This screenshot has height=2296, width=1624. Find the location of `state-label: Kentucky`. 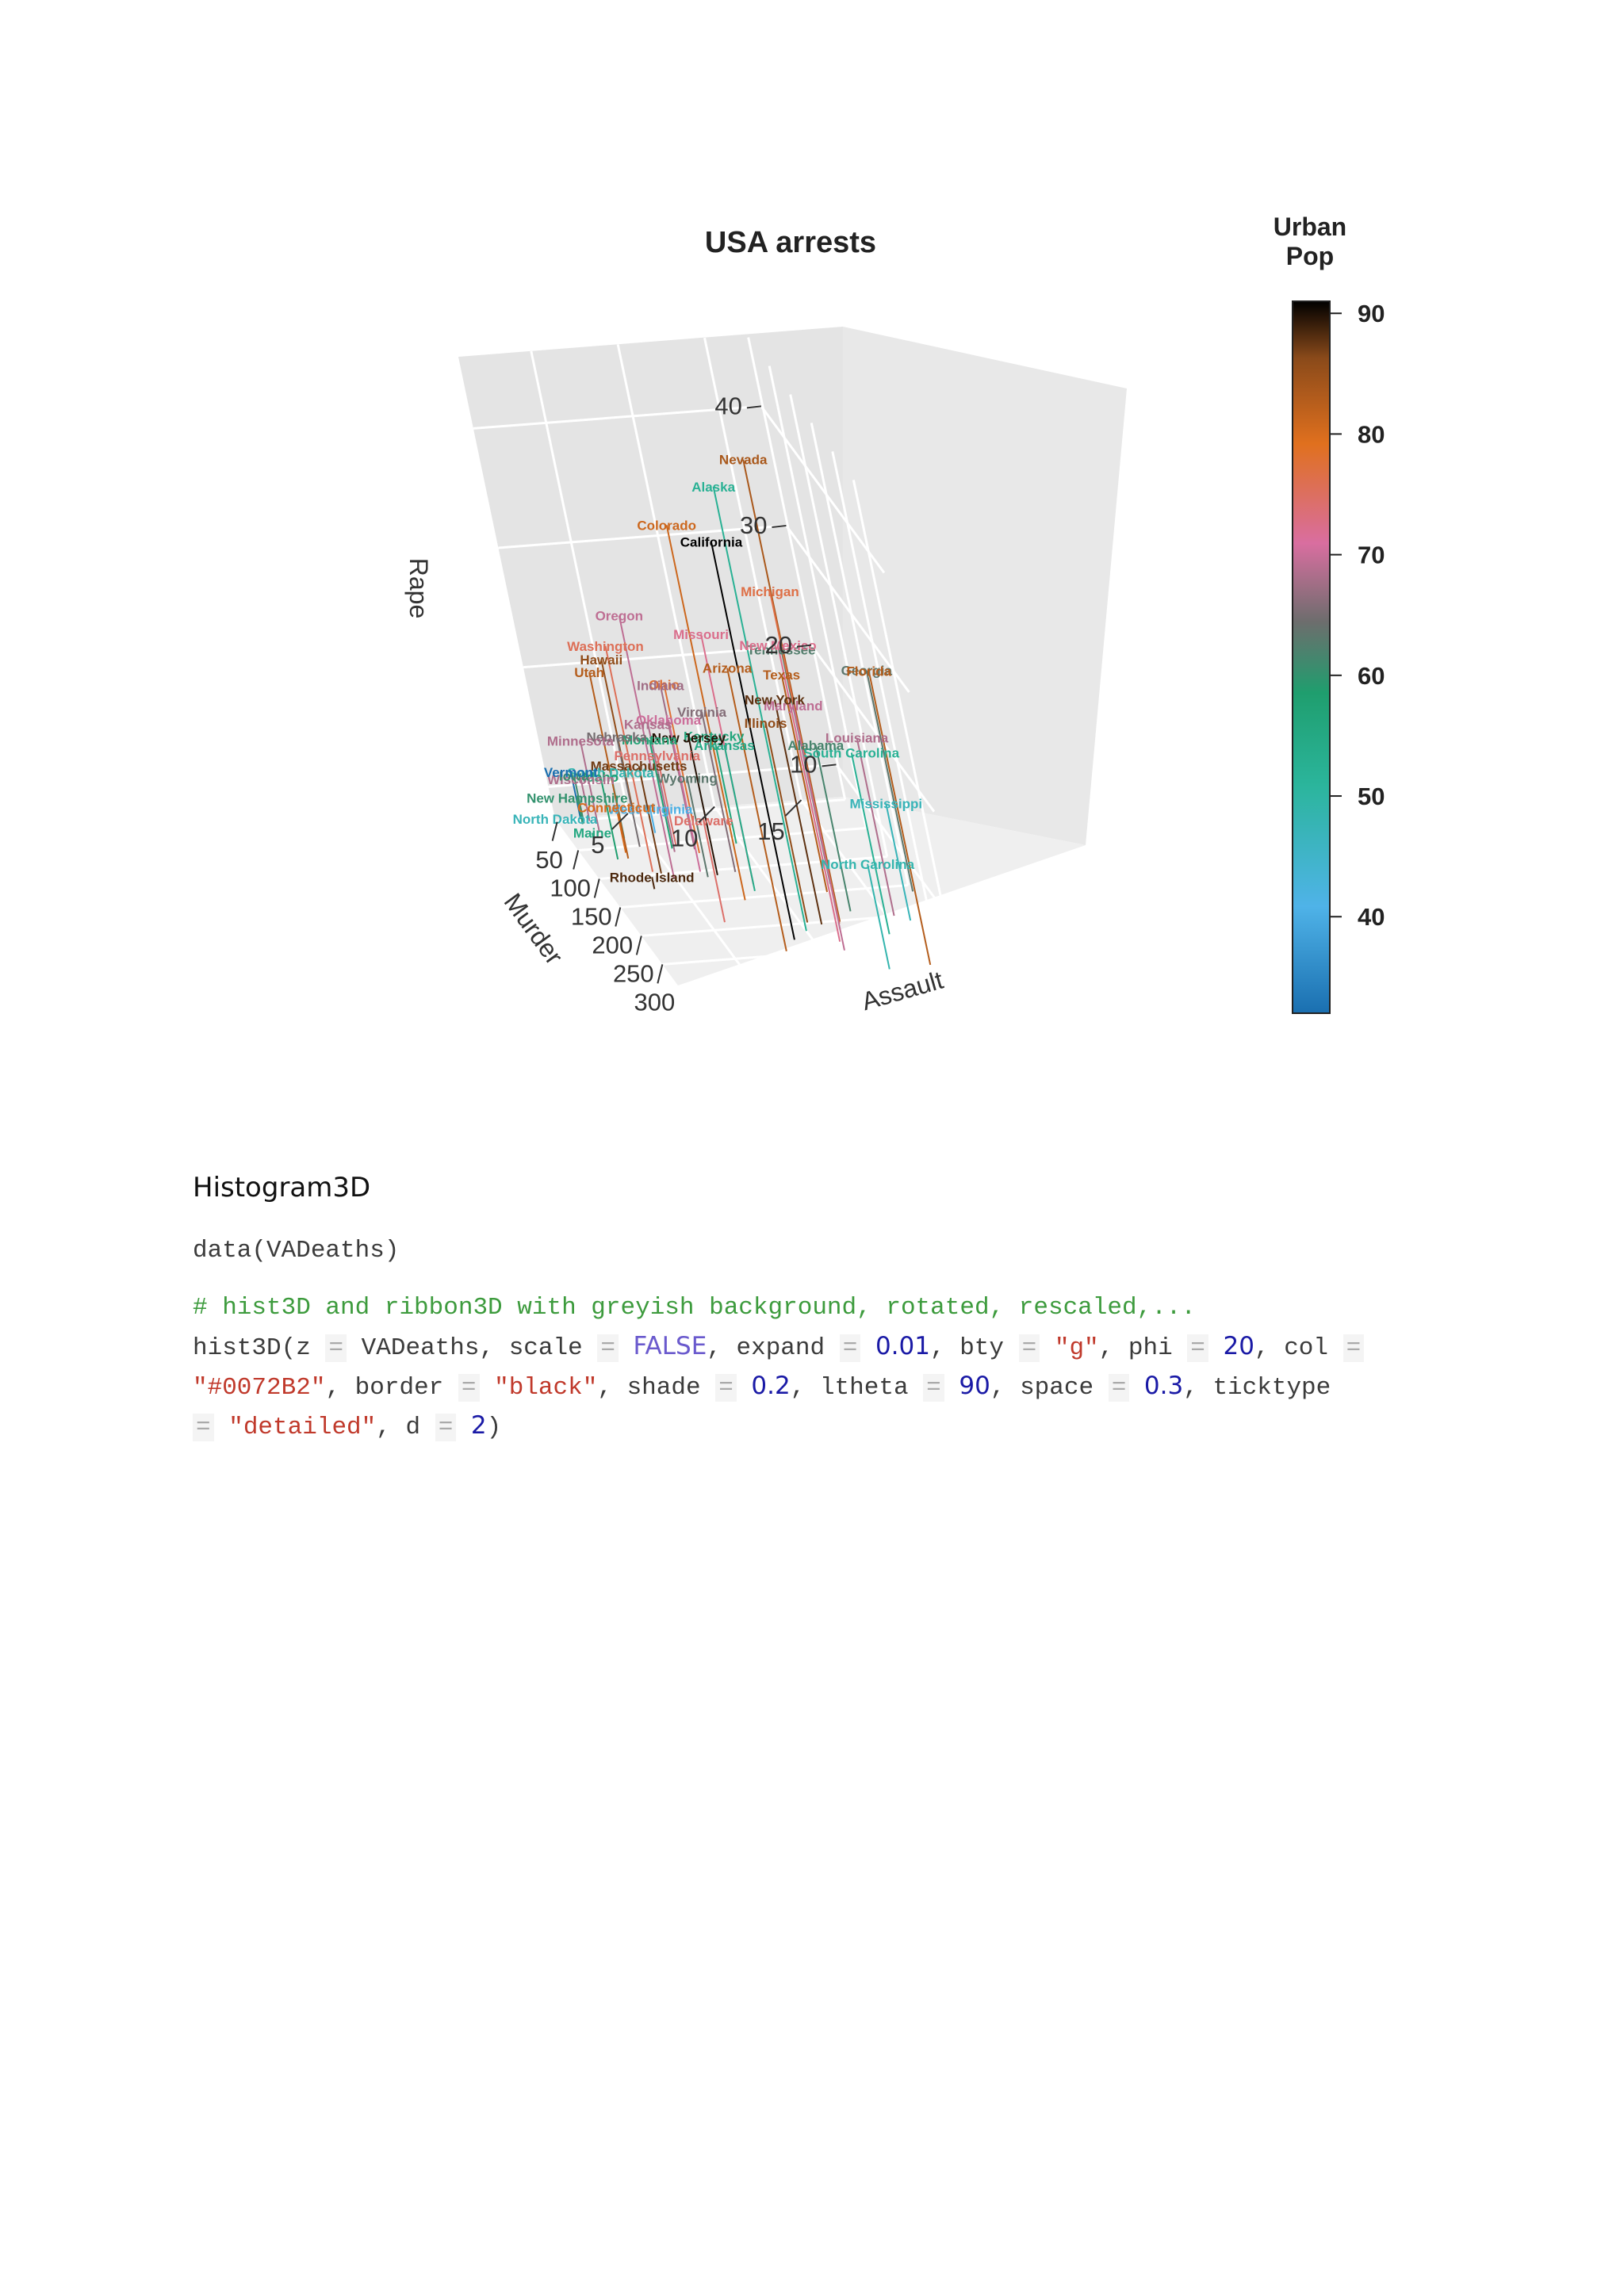

state-label: Kentucky is located at coordinates (714, 737).